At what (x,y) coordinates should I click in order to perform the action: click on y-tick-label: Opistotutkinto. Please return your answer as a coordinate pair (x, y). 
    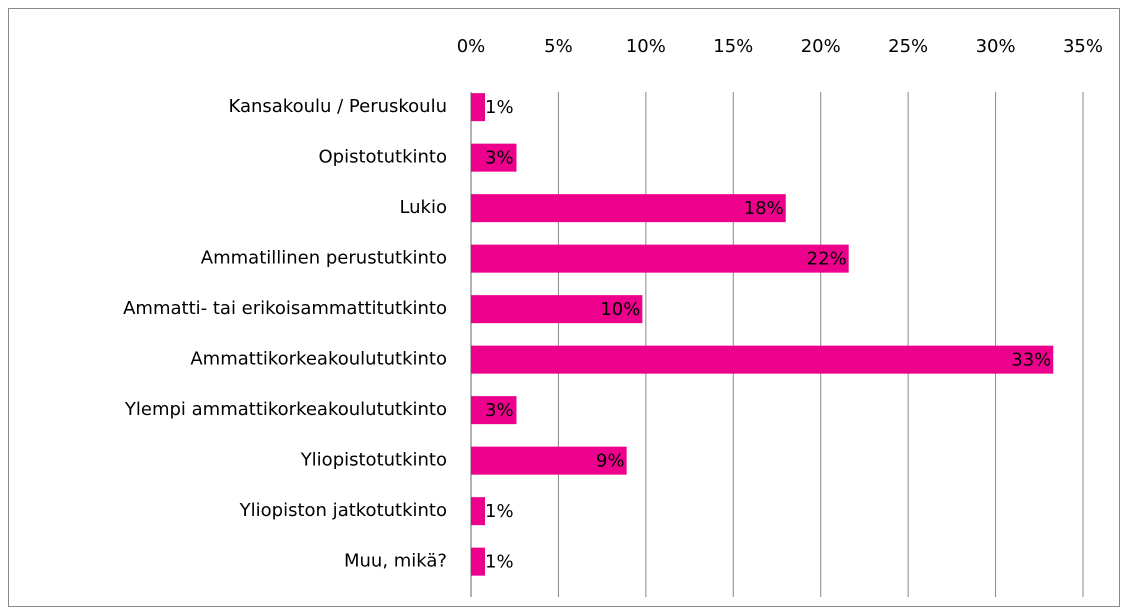
    Looking at the image, I should click on (383, 157).